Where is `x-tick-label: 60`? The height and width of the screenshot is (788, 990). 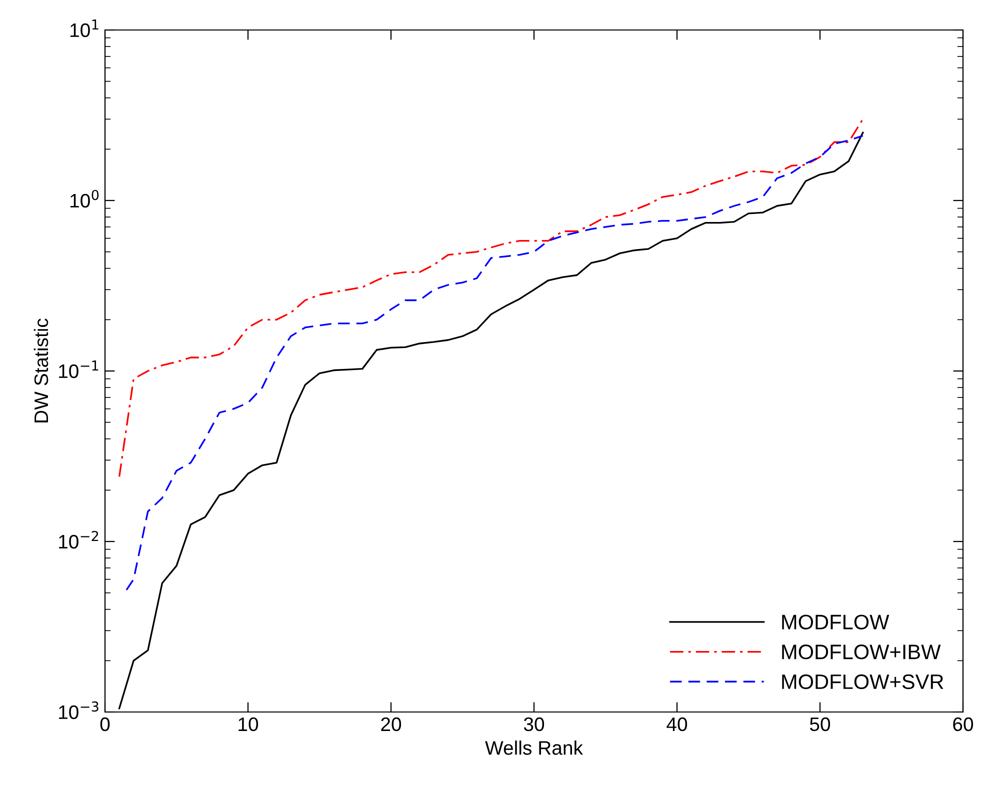 x-tick-label: 60 is located at coordinates (963, 724).